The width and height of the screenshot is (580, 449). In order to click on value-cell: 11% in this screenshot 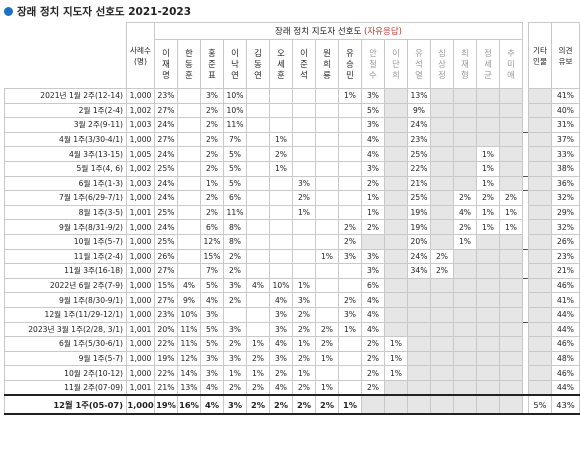, I will do `click(189, 329)`.